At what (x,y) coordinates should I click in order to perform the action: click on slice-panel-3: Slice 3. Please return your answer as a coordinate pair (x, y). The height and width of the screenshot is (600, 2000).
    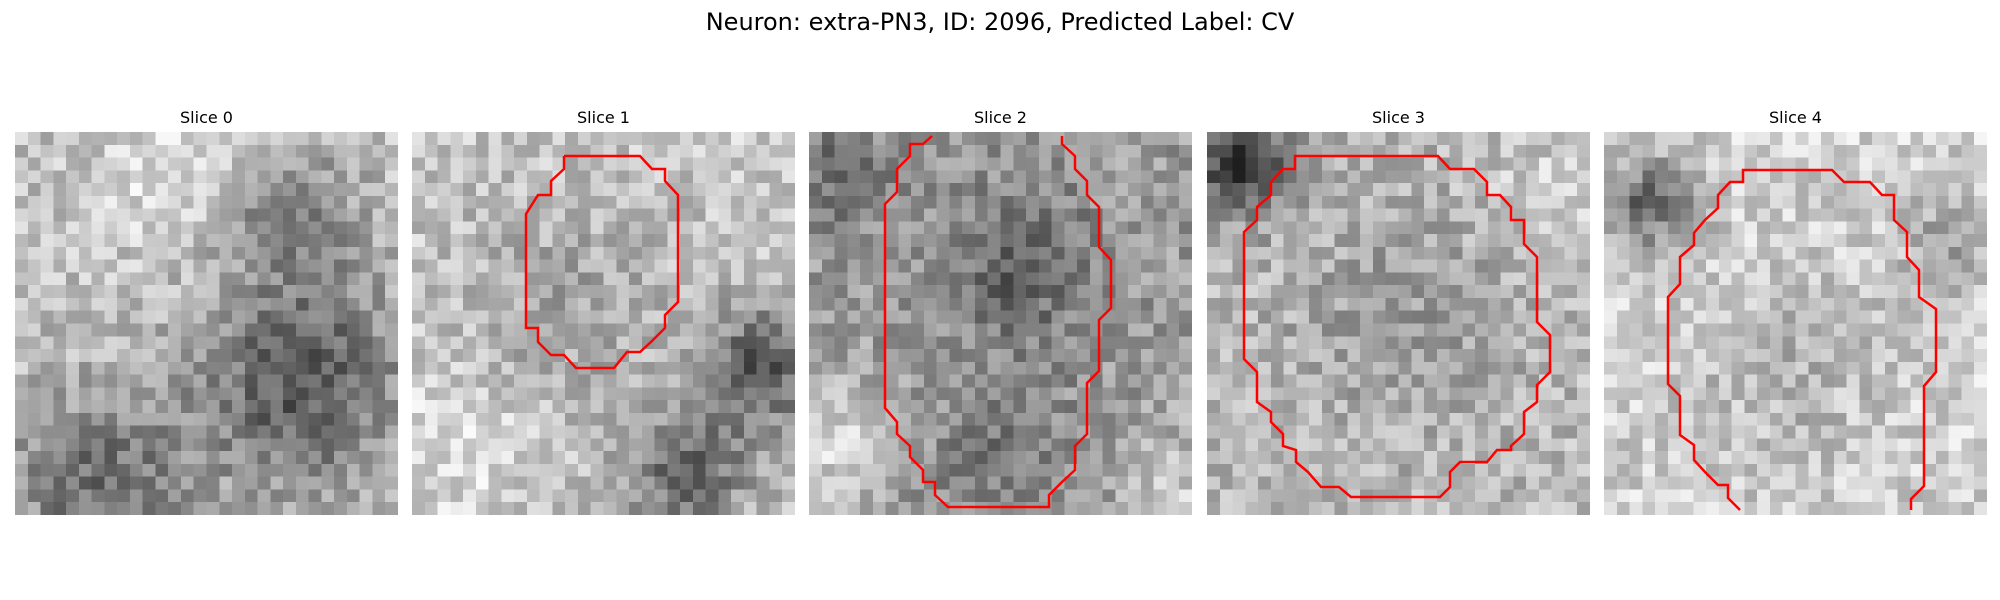
    Looking at the image, I should click on (1398, 311).